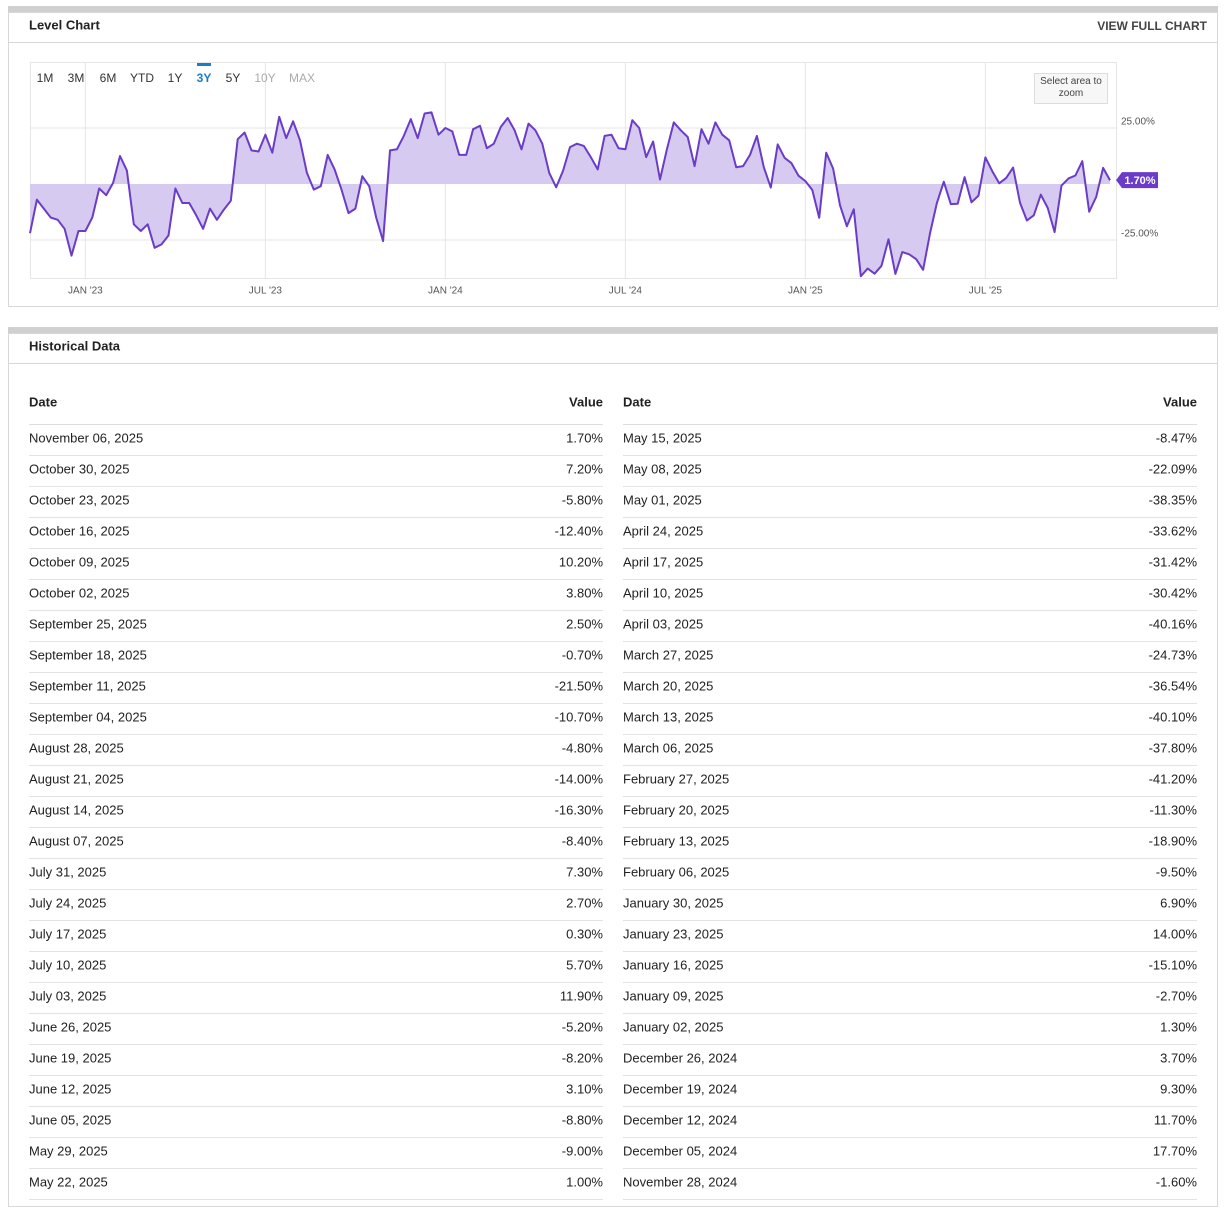 This screenshot has width=1224, height=1212. What do you see at coordinates (583, 654) in the screenshot?
I see `value-cell: -0.70%` at bounding box center [583, 654].